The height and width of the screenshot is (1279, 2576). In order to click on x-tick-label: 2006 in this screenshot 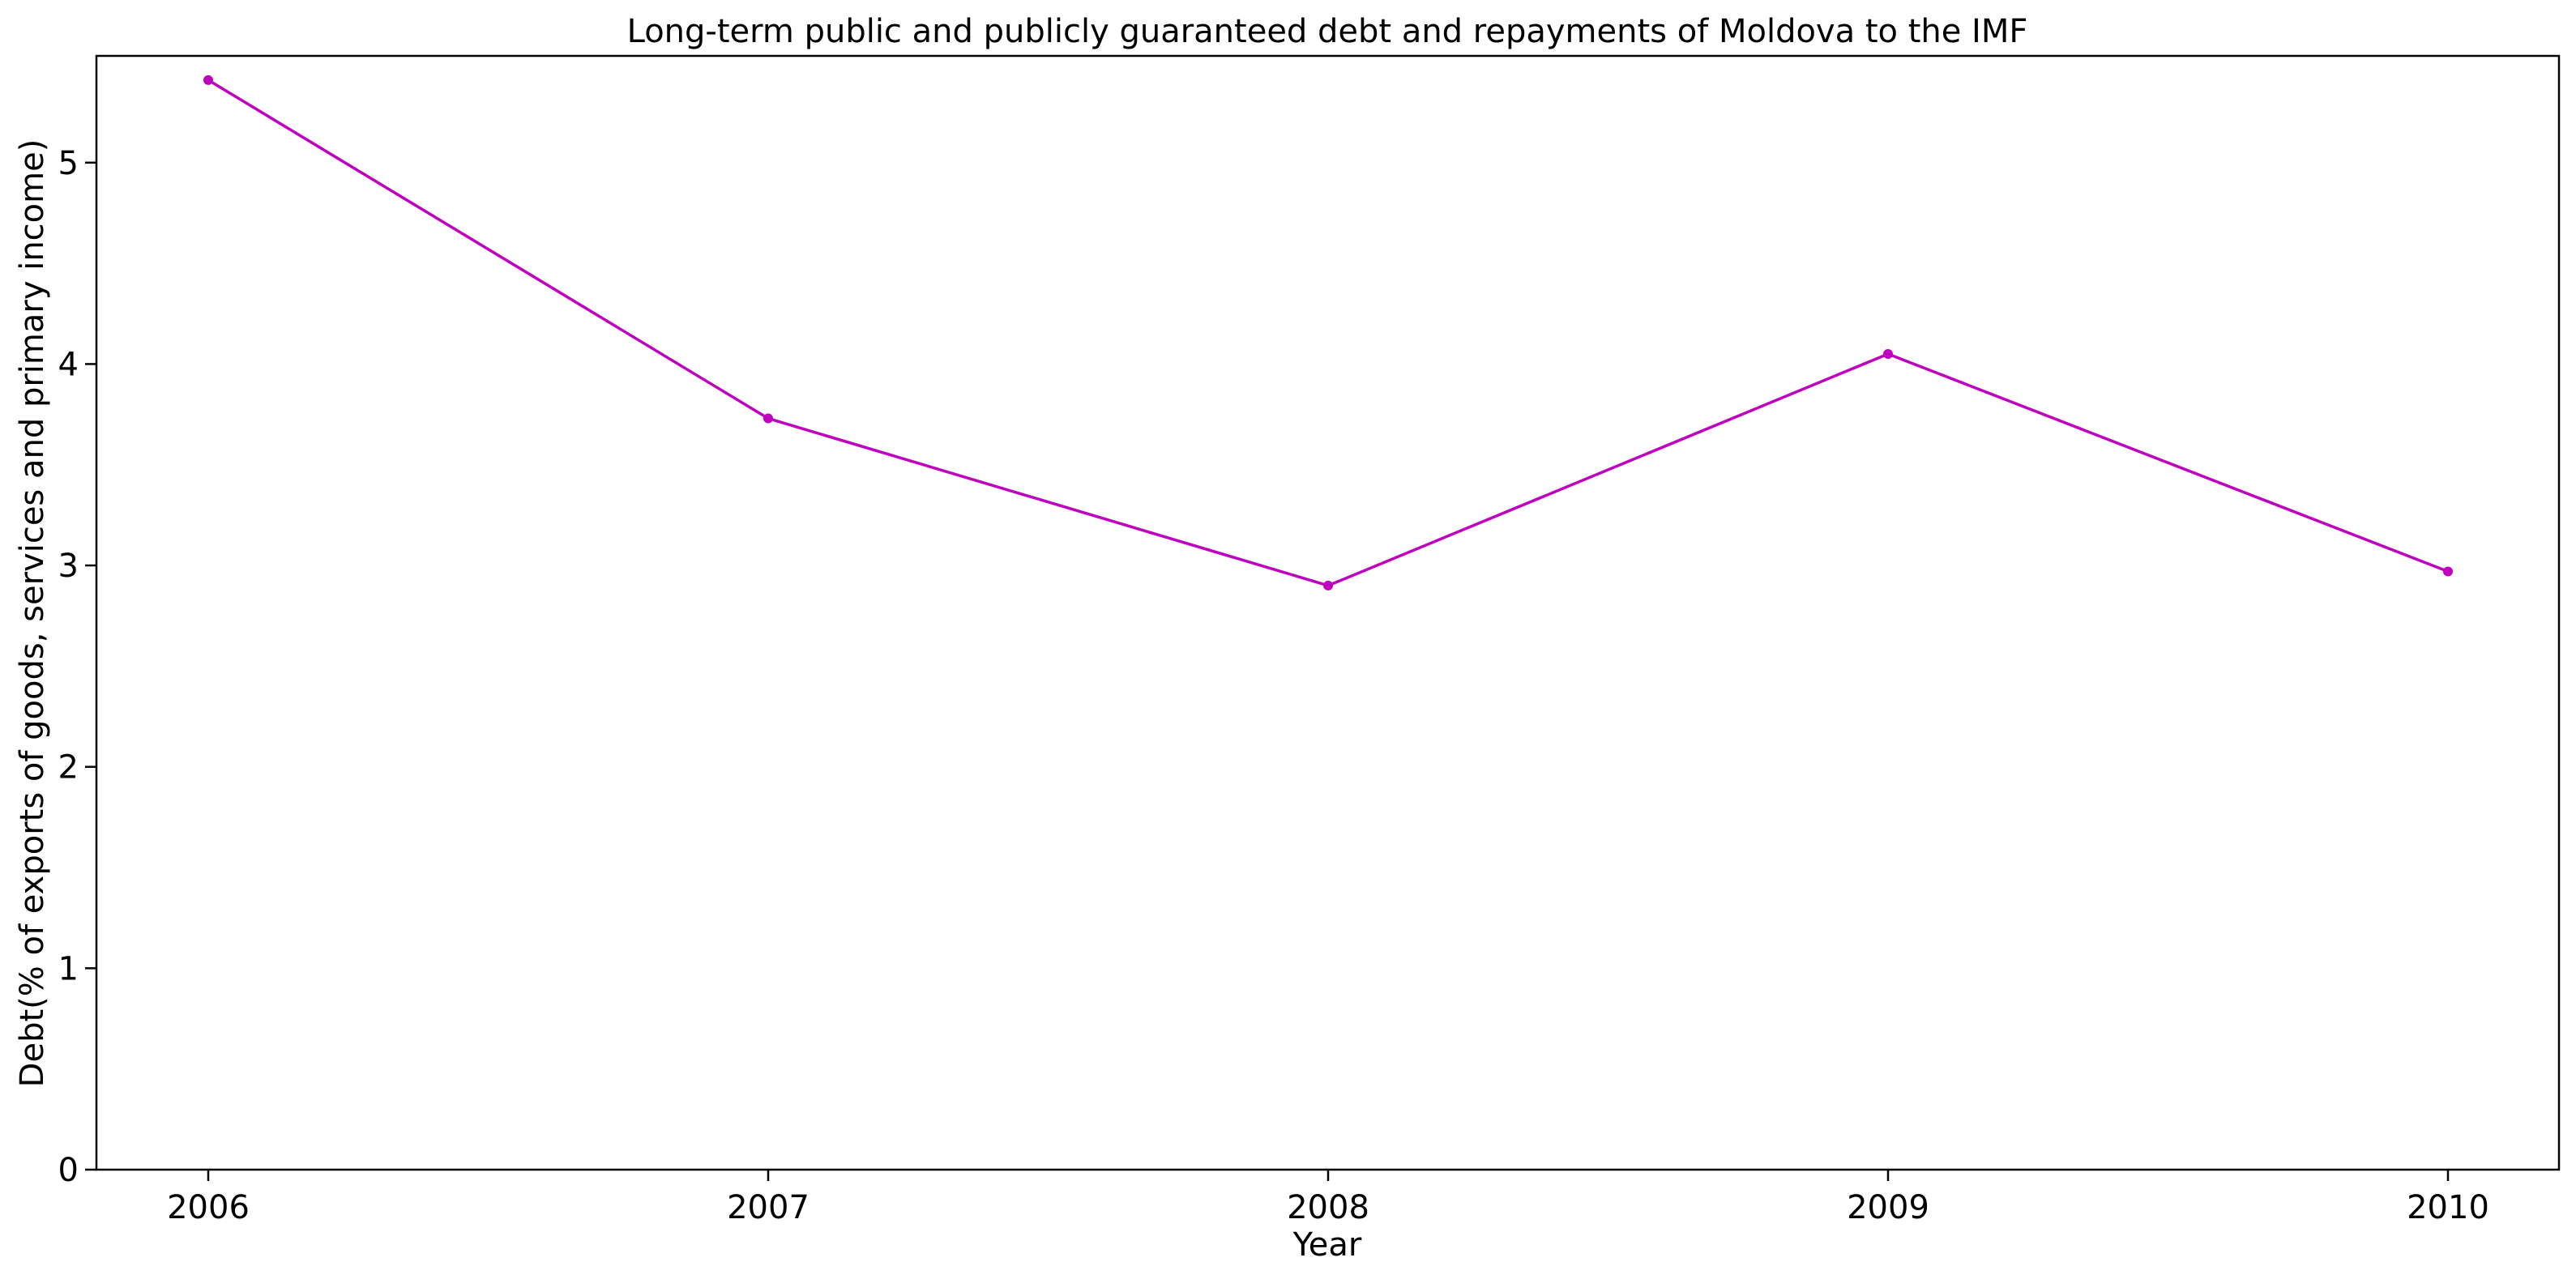, I will do `click(208, 1207)`.